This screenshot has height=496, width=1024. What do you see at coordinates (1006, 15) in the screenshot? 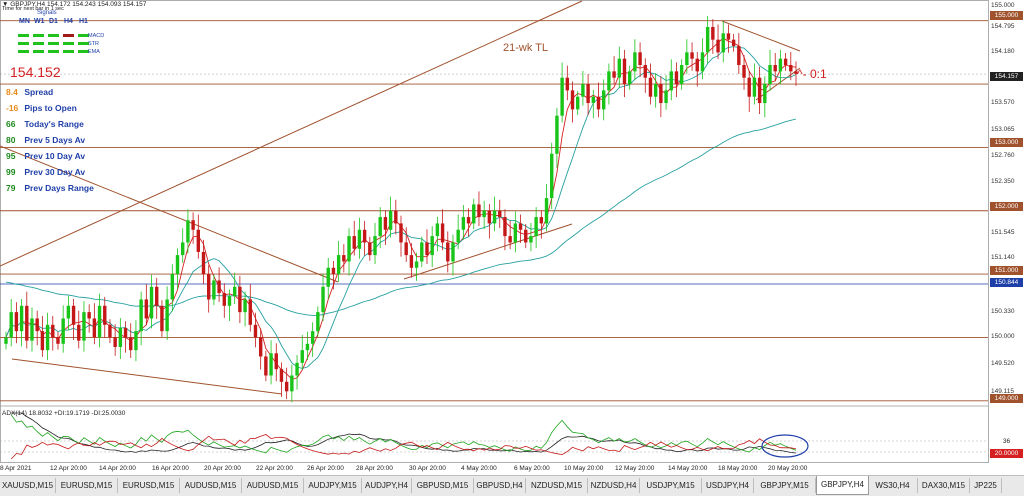
I see `level-price-box-top: 155.000` at bounding box center [1006, 15].